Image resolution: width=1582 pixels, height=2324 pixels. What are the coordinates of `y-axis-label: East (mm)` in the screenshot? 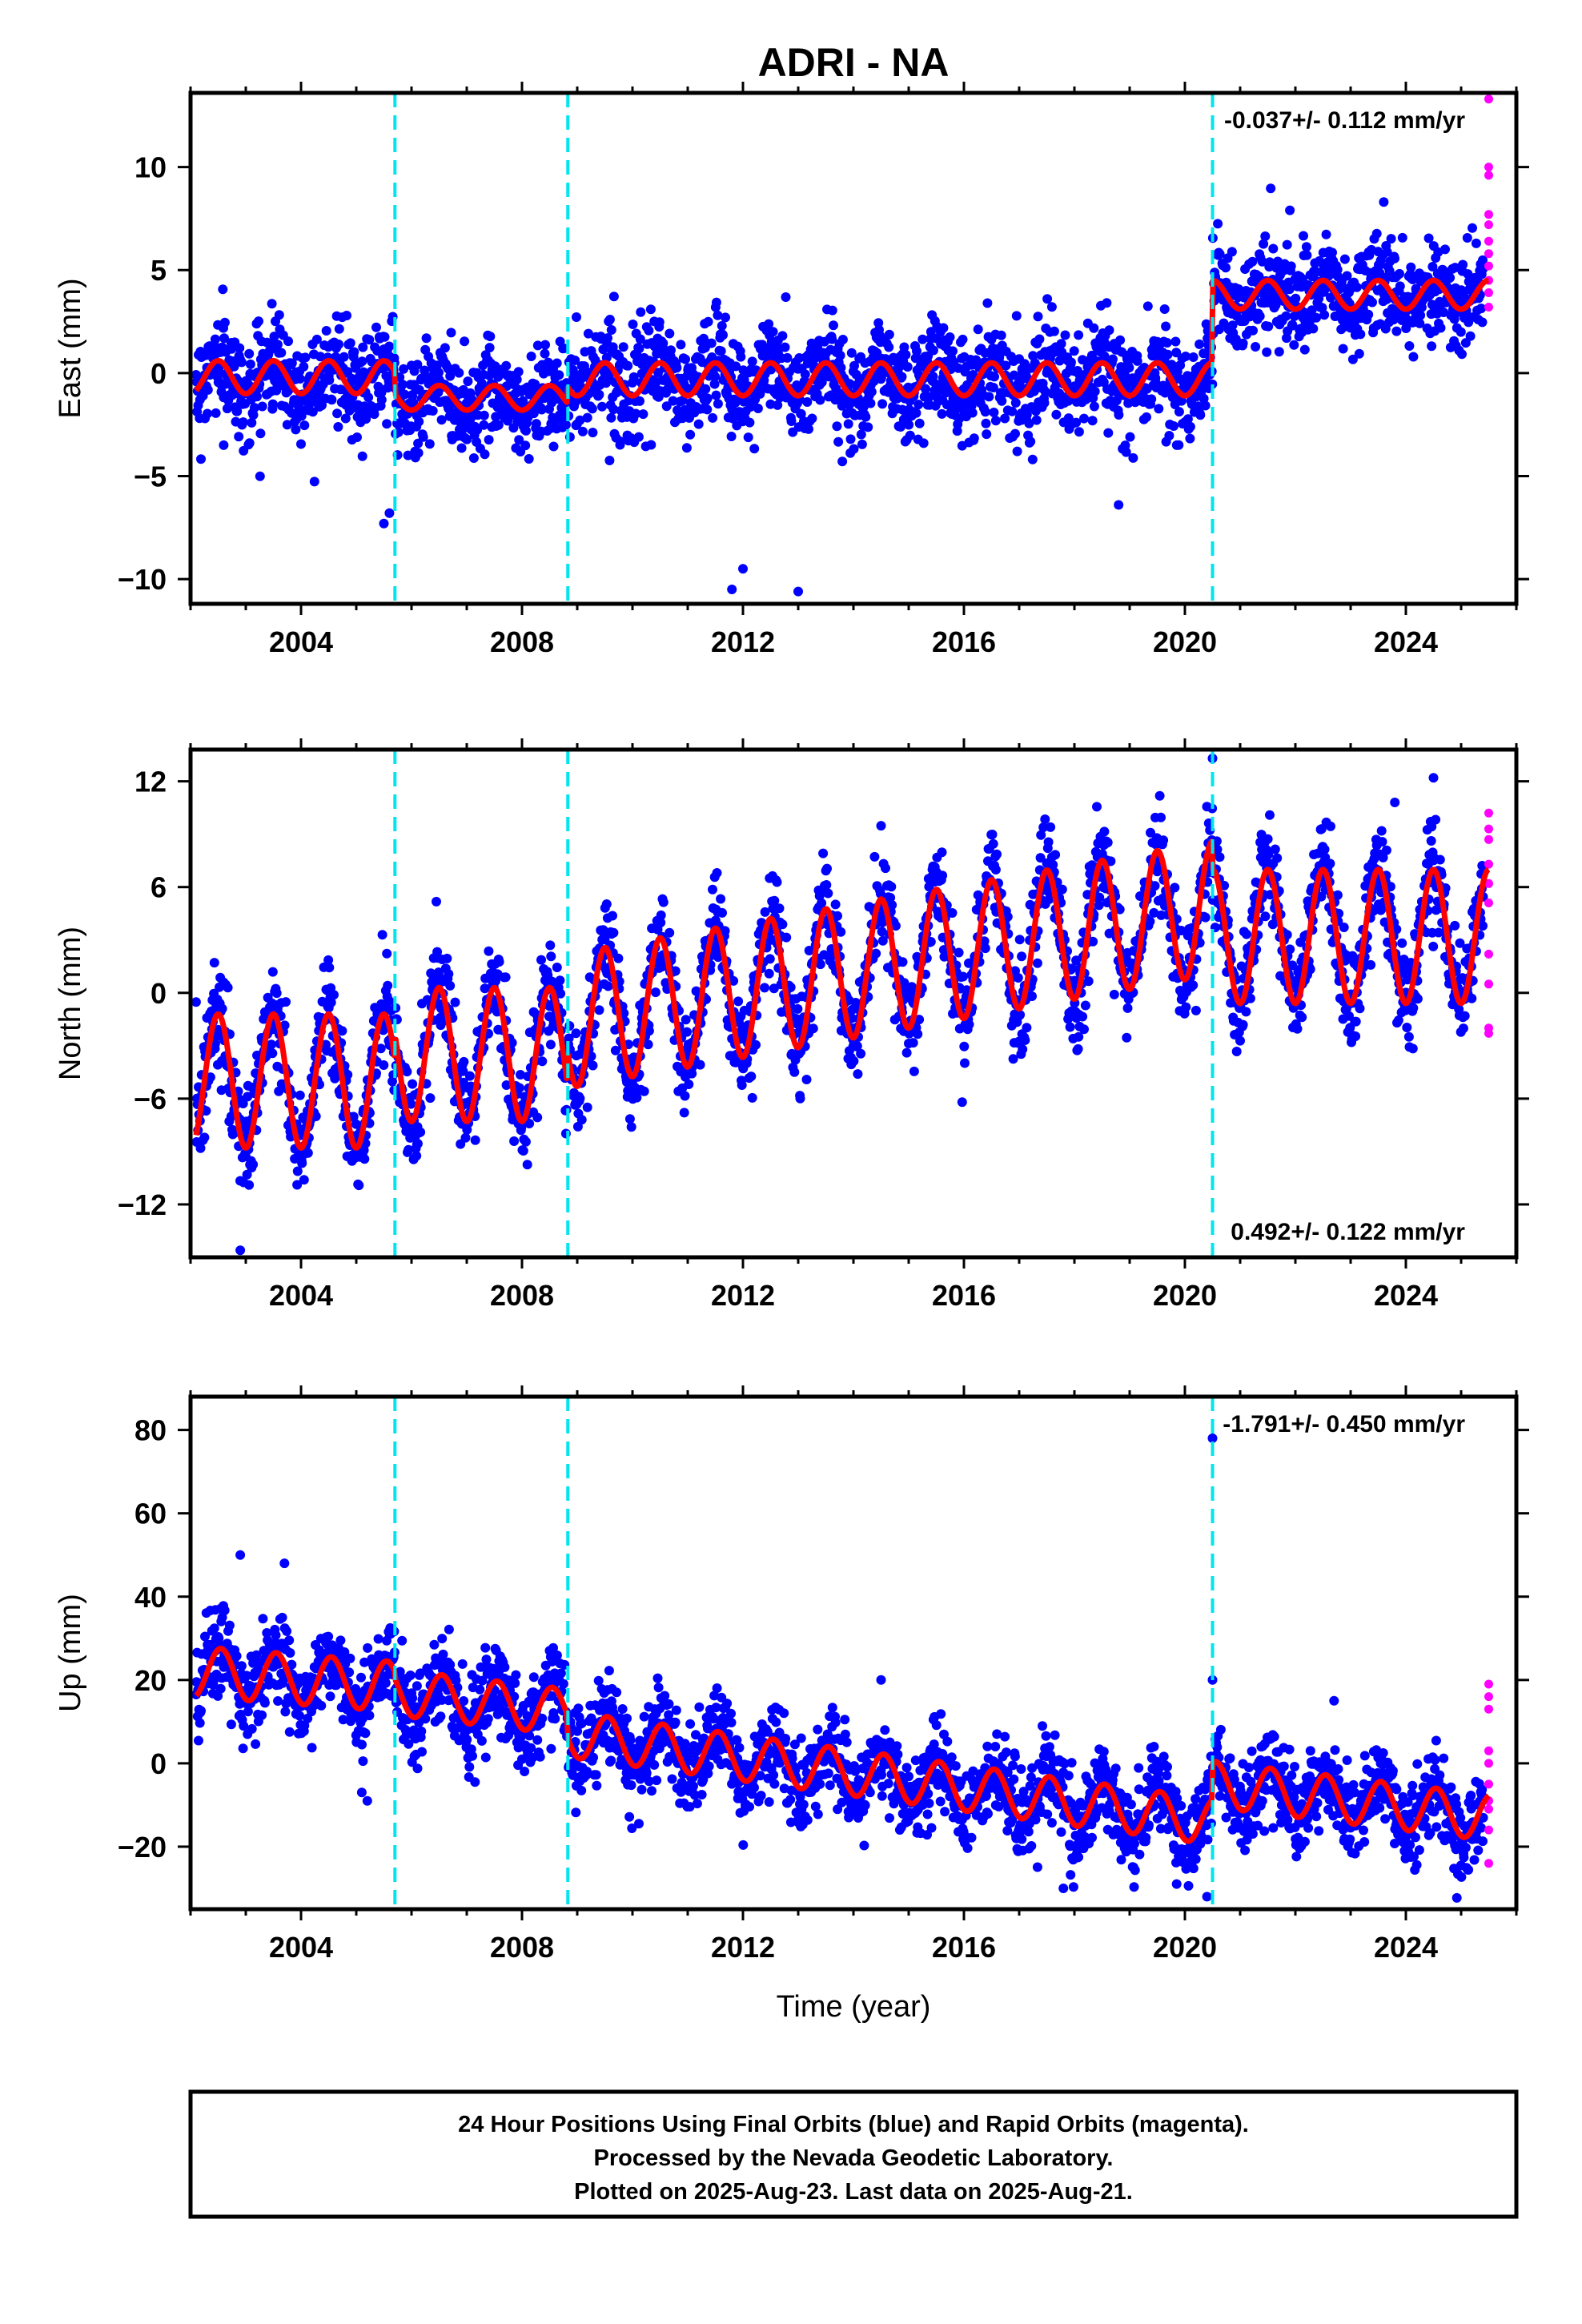 It's located at (70, 348).